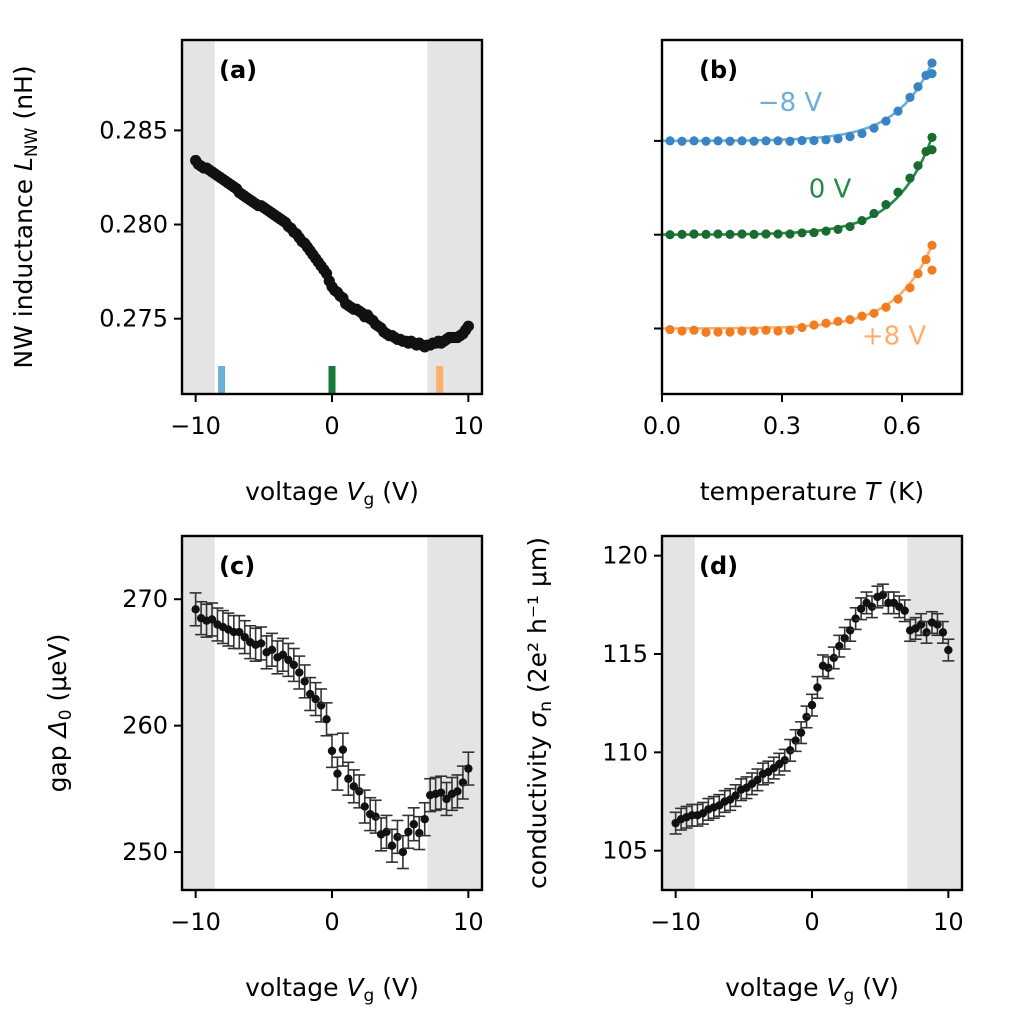 The width and height of the screenshot is (1012, 1012). I want to click on panel-label: (d), so click(718, 566).